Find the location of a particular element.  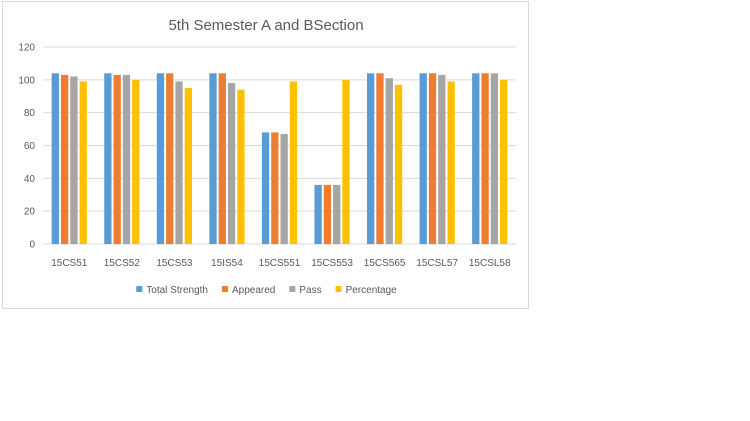

bar-percentage-15cs551 is located at coordinates (293, 162).